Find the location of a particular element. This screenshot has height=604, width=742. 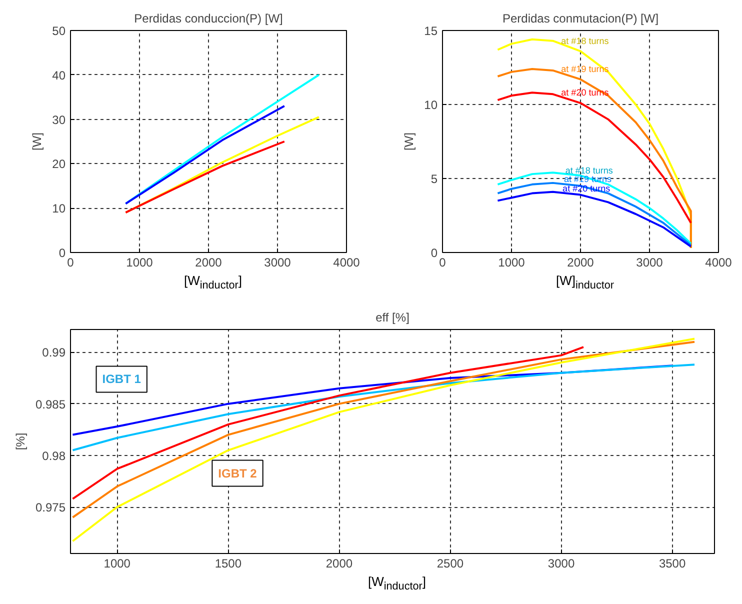

annotation: IGBT 1 is located at coordinates (122, 379).